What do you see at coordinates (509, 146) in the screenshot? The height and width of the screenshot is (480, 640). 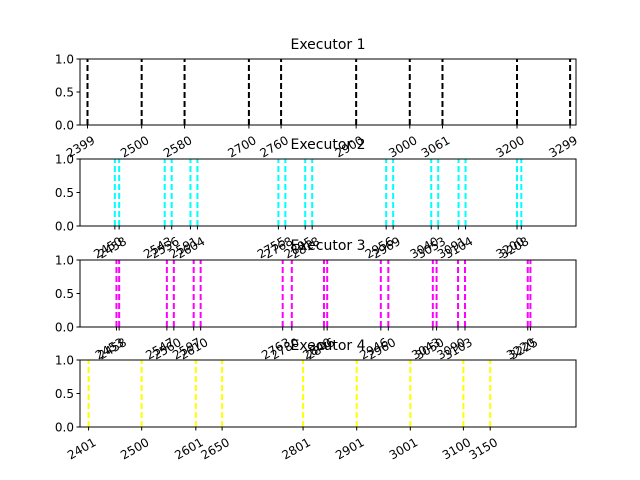 I see `x-tick-label: 3200` at bounding box center [509, 146].